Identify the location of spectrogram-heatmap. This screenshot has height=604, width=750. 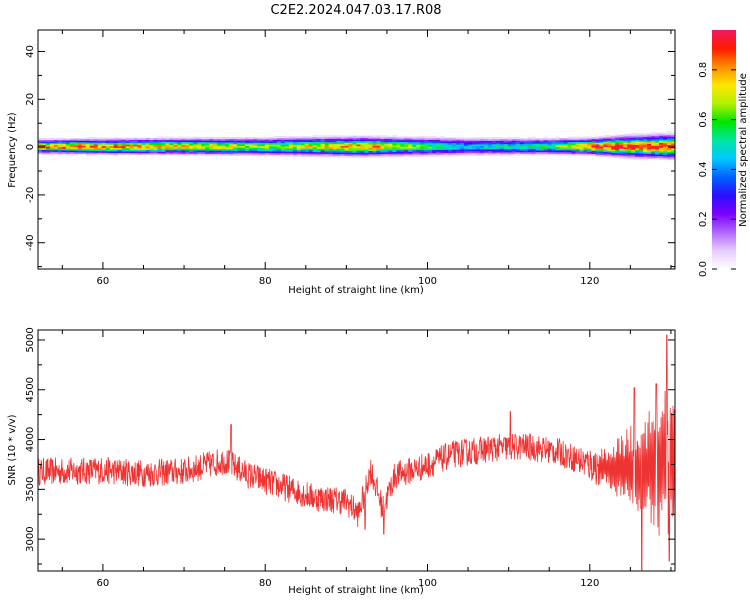
(356, 146).